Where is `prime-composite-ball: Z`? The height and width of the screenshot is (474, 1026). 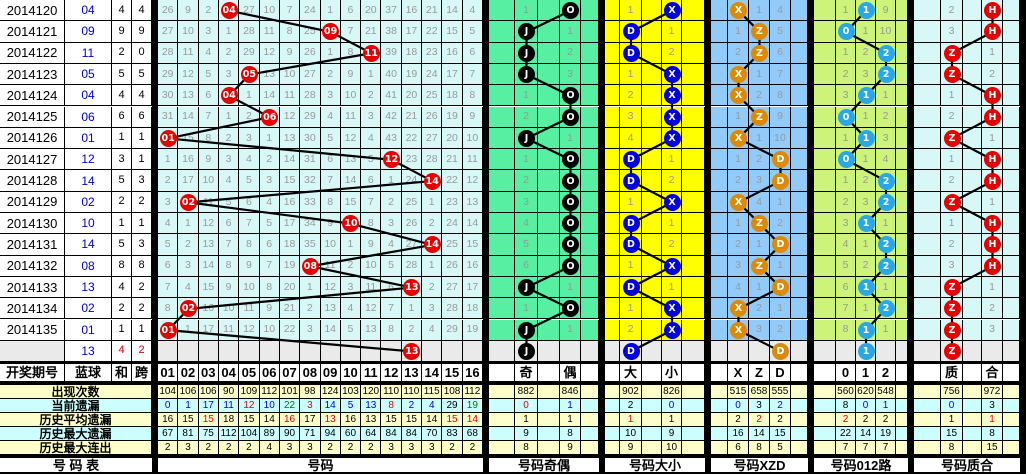 prime-composite-ball: Z is located at coordinates (952, 288).